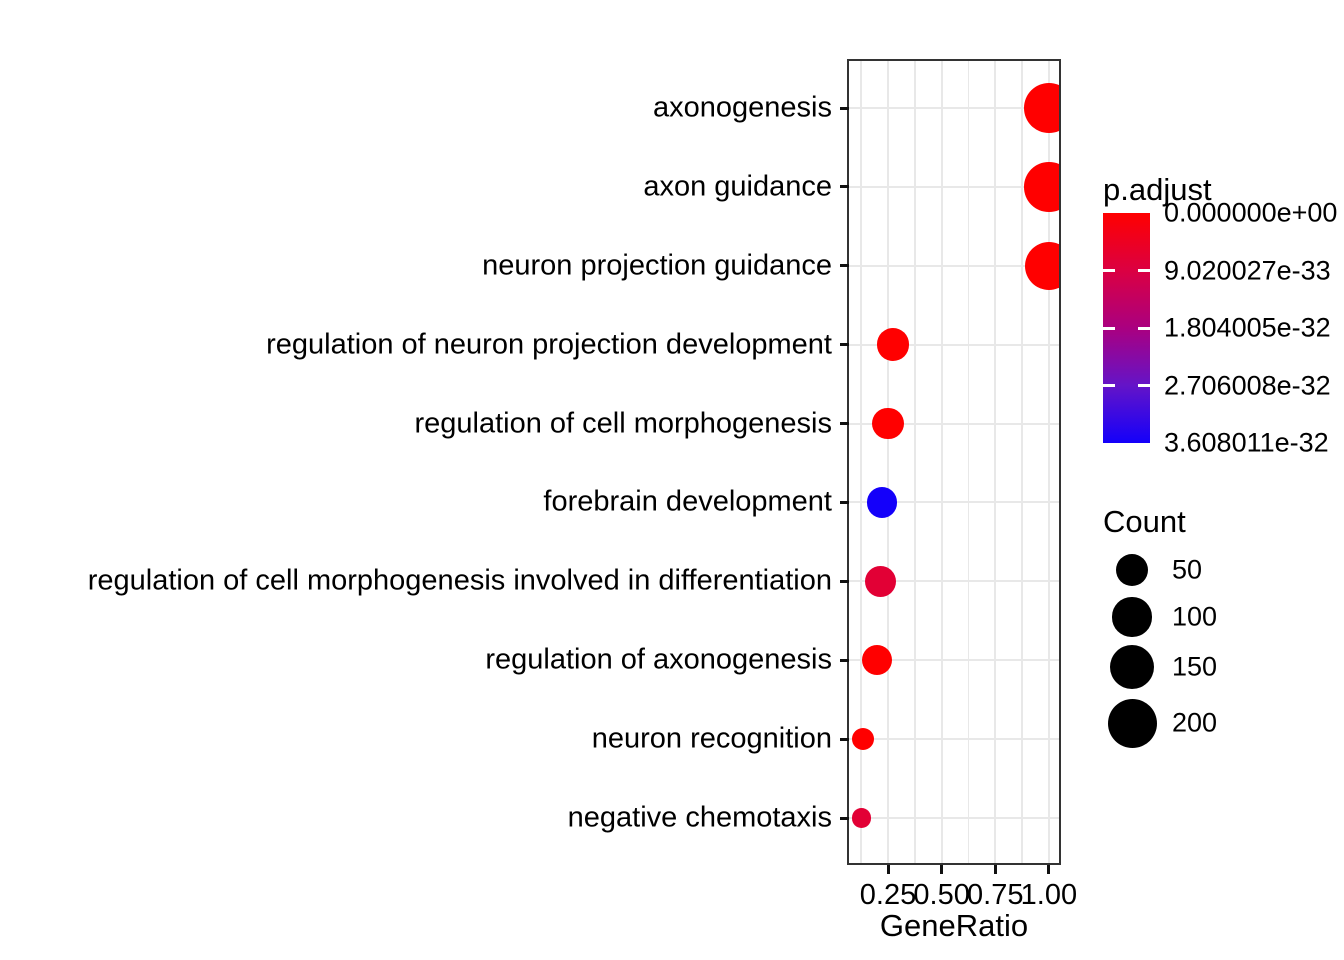  I want to click on x-axis-tick-label: 1.00, so click(1049, 895).